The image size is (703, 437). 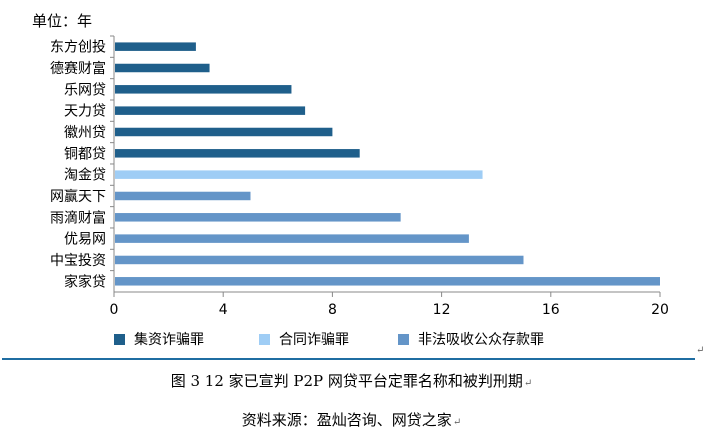 What do you see at coordinates (699, 350) in the screenshot?
I see `paragraph-mark: ↵` at bounding box center [699, 350].